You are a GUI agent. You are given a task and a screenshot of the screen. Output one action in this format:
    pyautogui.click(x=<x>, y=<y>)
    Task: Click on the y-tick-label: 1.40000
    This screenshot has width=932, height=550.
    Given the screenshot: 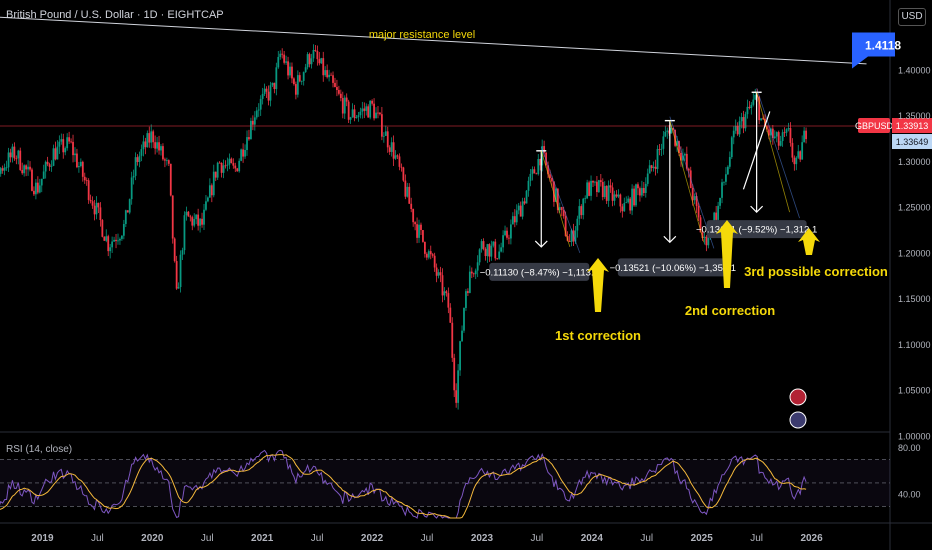 What is the action you would take?
    pyautogui.click(x=914, y=70)
    